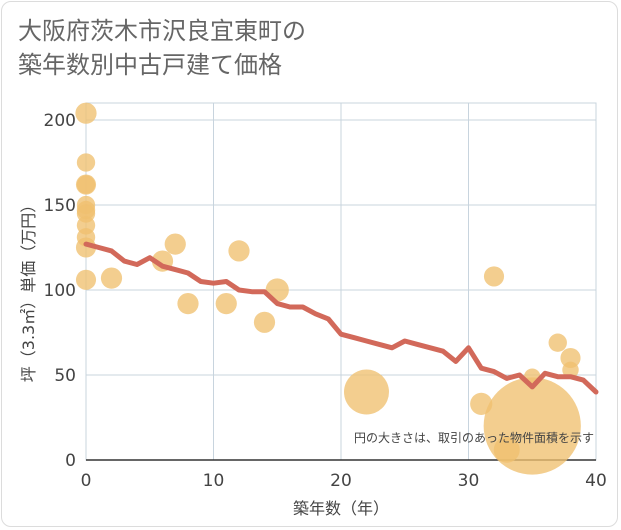 This screenshot has height=530, width=621. Describe the element at coordinates (60, 206) in the screenshot. I see `y-tick-label: 150` at that location.